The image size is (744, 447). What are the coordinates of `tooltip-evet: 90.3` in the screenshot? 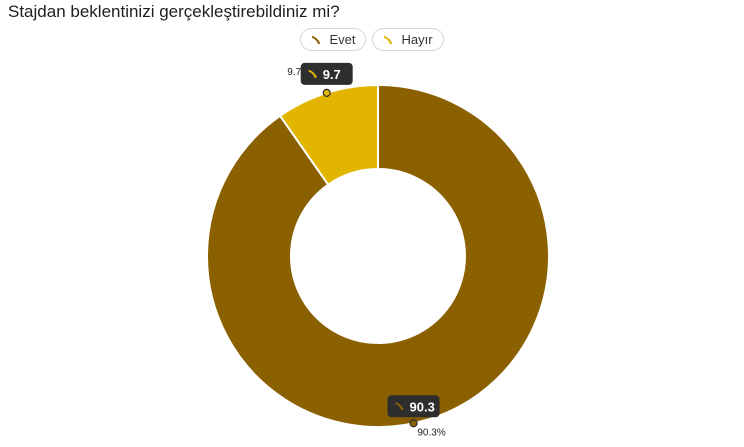 It's located at (413, 411).